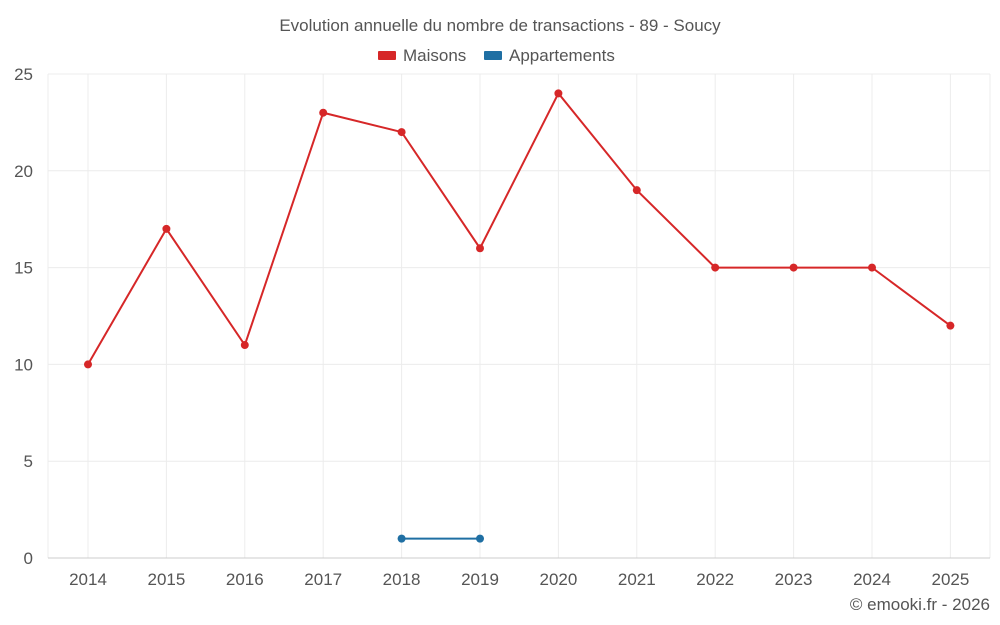  Describe the element at coordinates (88, 579) in the screenshot. I see `x-tick-label: 2014` at that location.